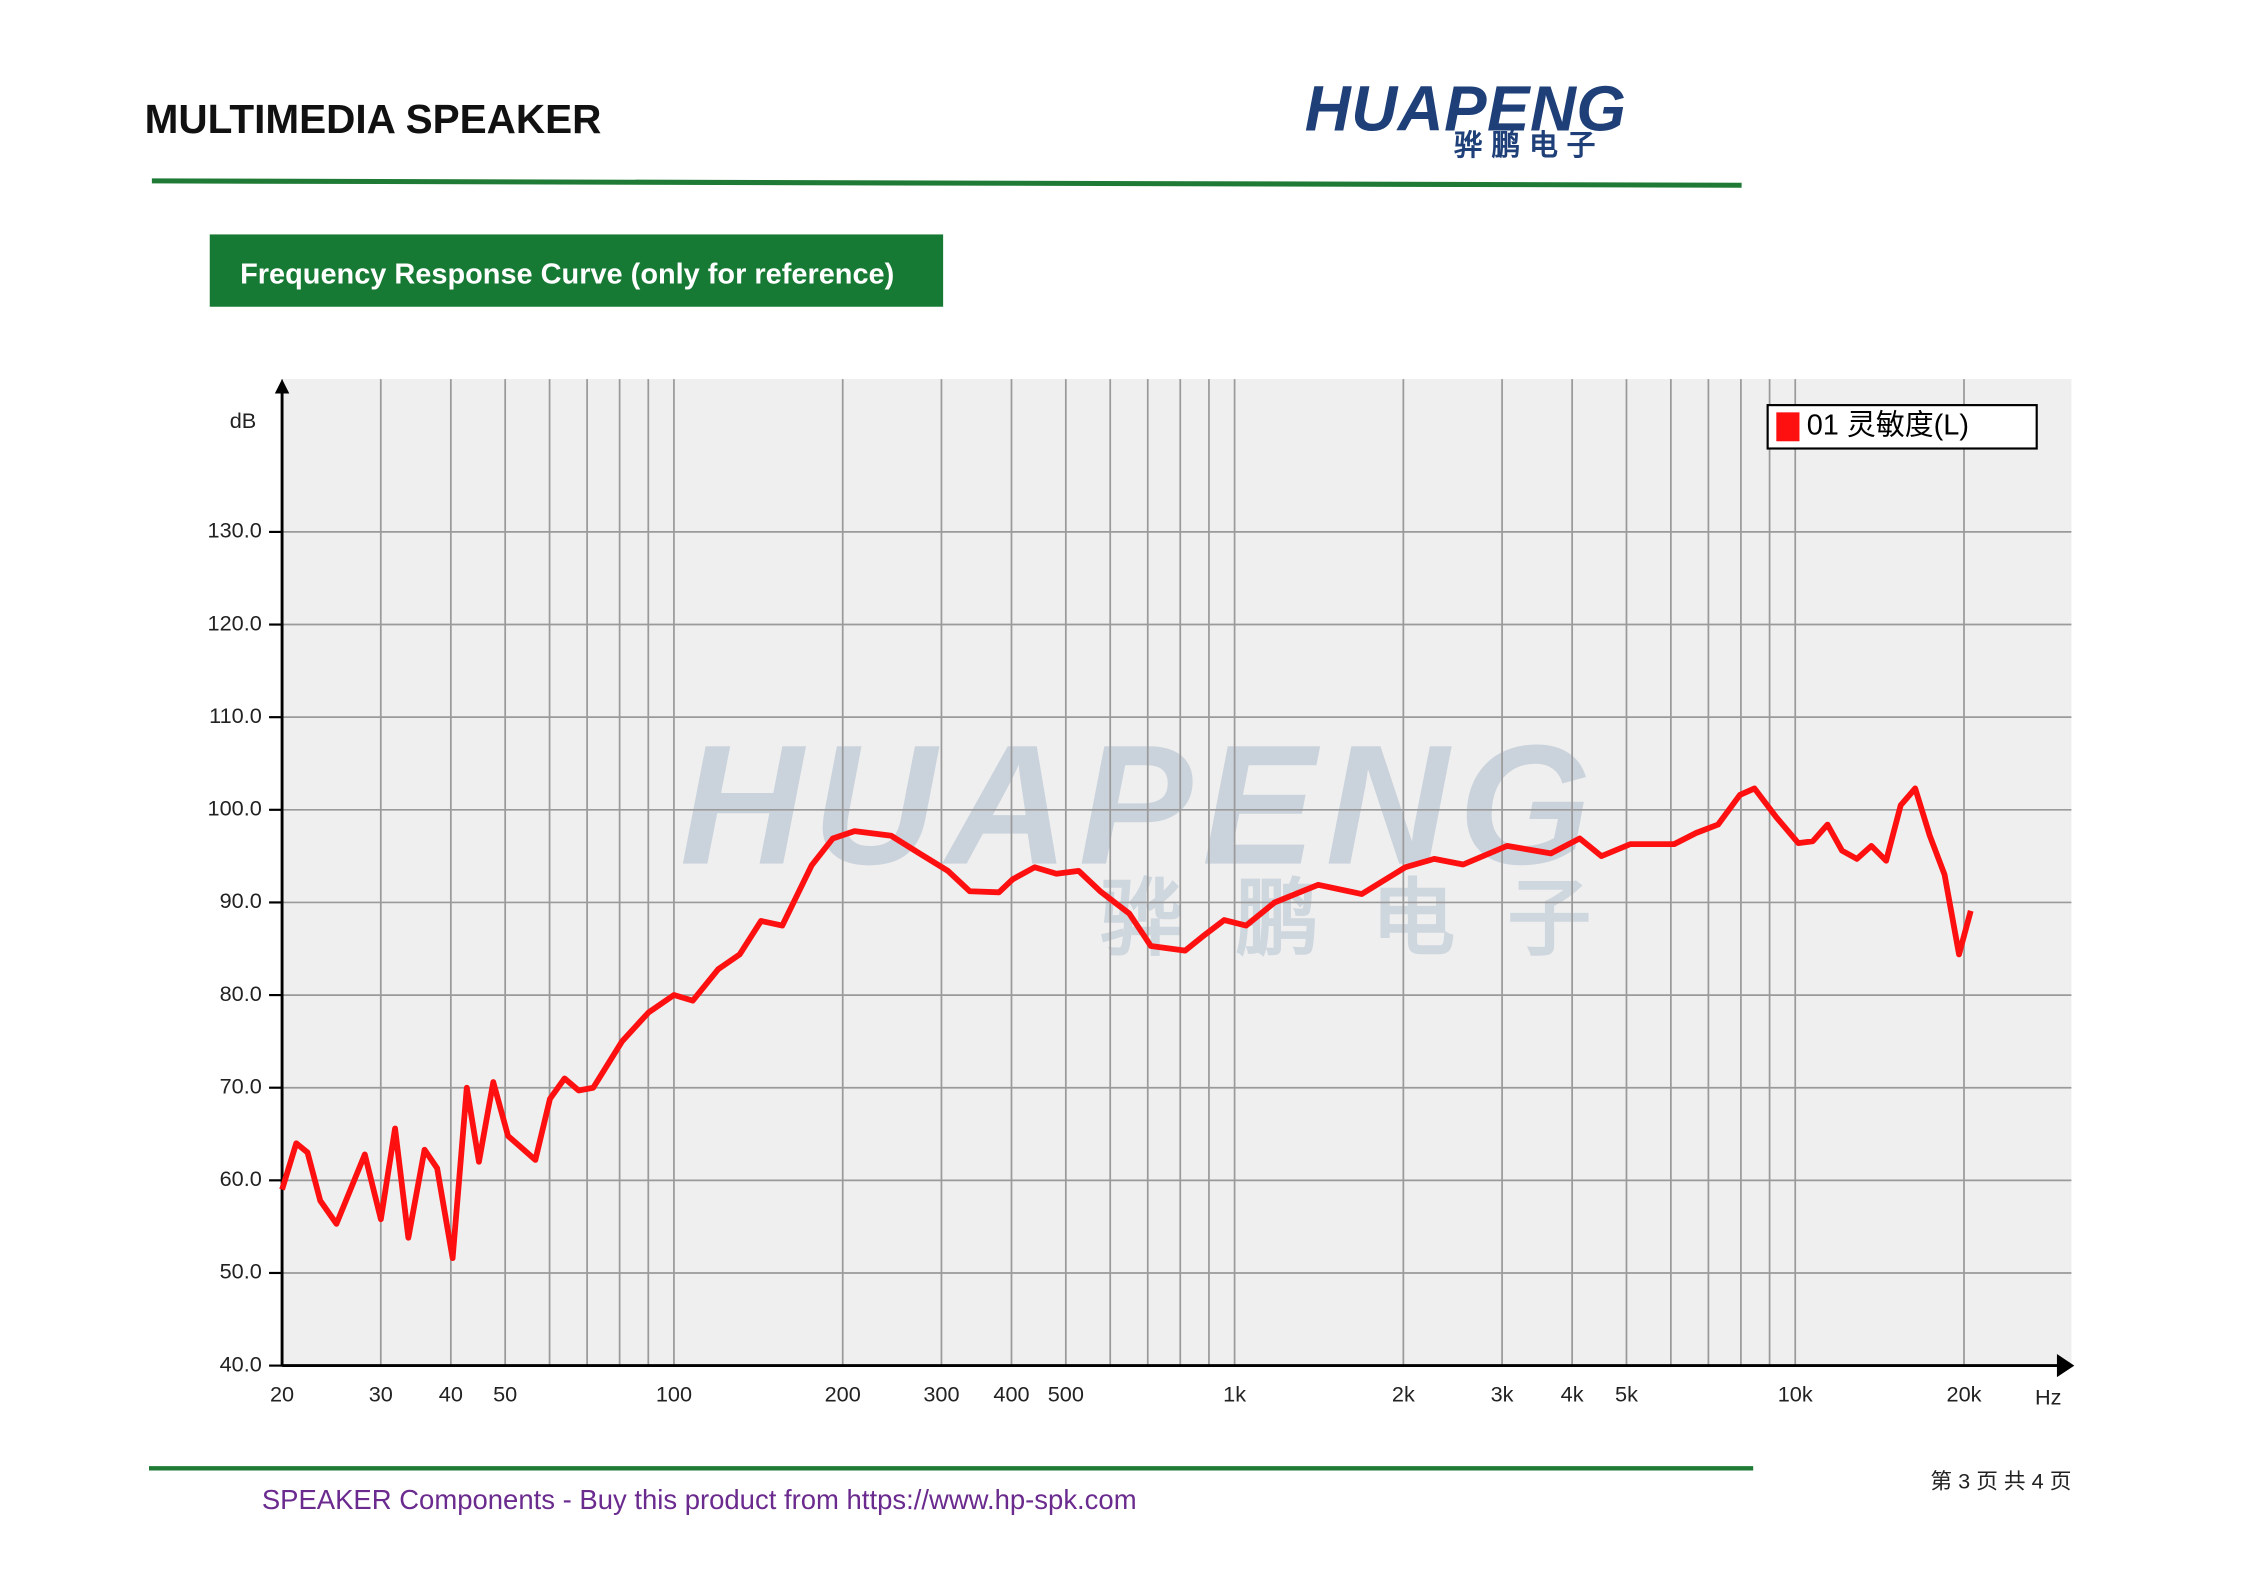 The width and height of the screenshot is (2245, 1587). I want to click on x-tick-label: 400, so click(1011, 1394).